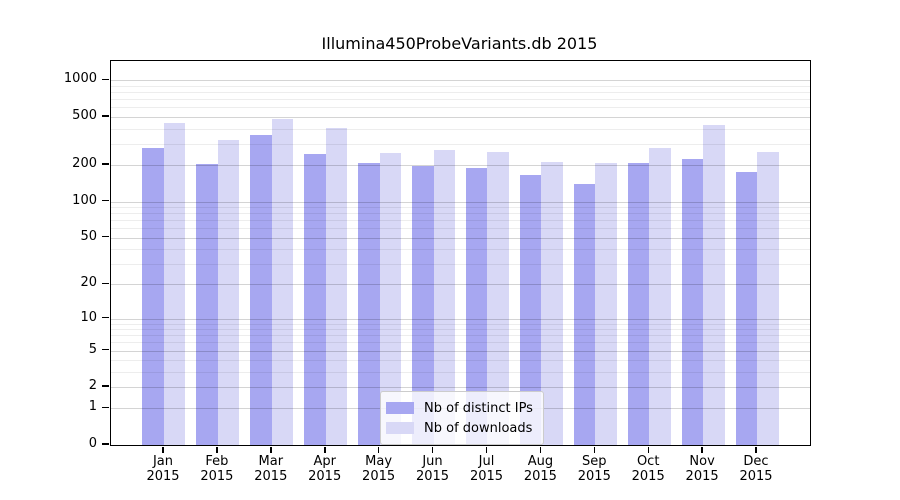 The height and width of the screenshot is (500, 900). Describe the element at coordinates (459, 43) in the screenshot. I see `chart-title: Illumina450ProbeVariants.db 2015` at that location.